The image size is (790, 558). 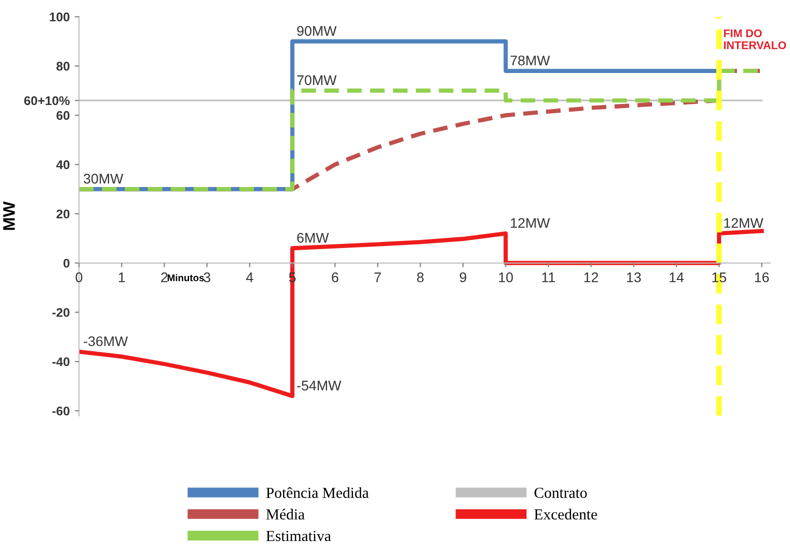 I want to click on x-tick-label: 1, so click(x=121, y=277).